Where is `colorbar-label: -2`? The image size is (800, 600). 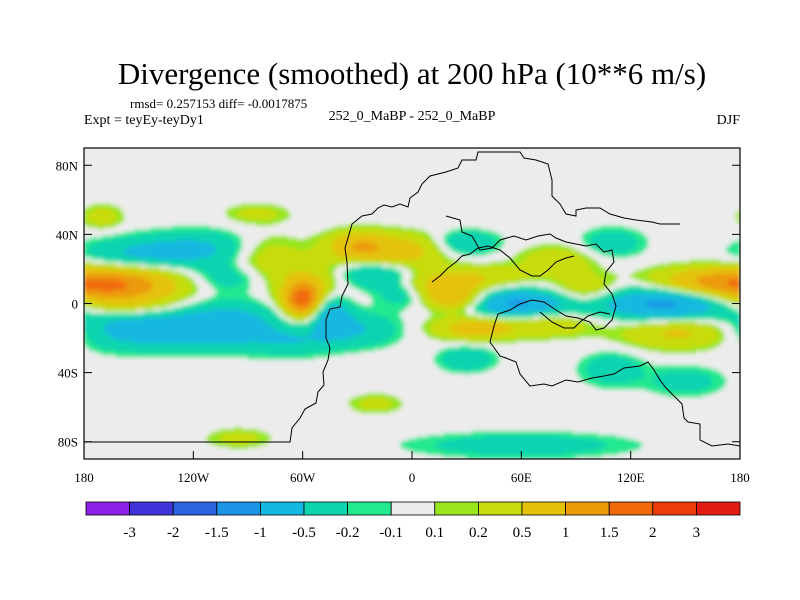 colorbar-label: -2 is located at coordinates (173, 533).